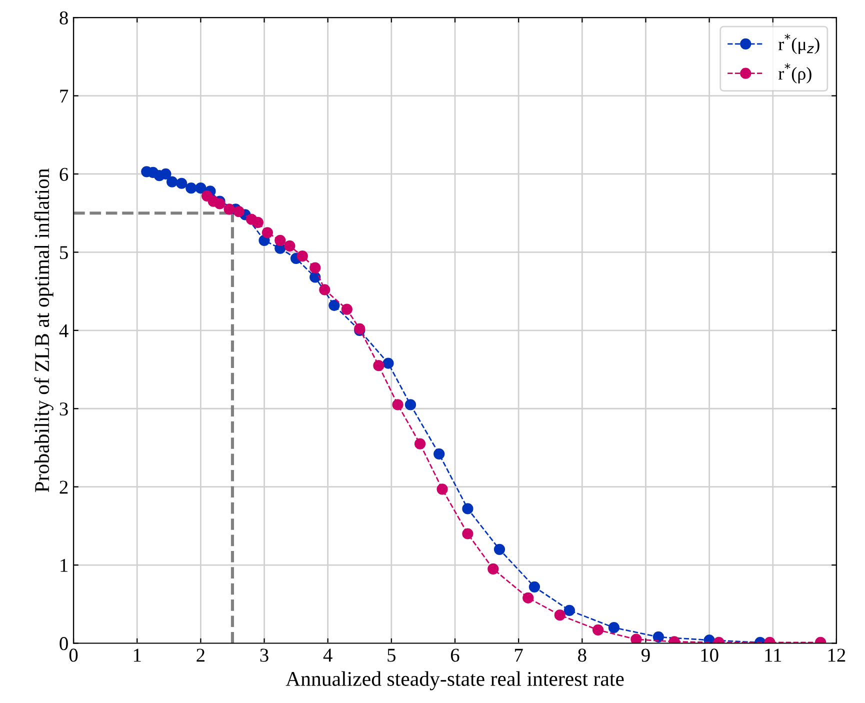 This screenshot has height=703, width=865. What do you see at coordinates (44, 330) in the screenshot?
I see `y-axis-title: Probability of ZLB at optimal inflation` at bounding box center [44, 330].